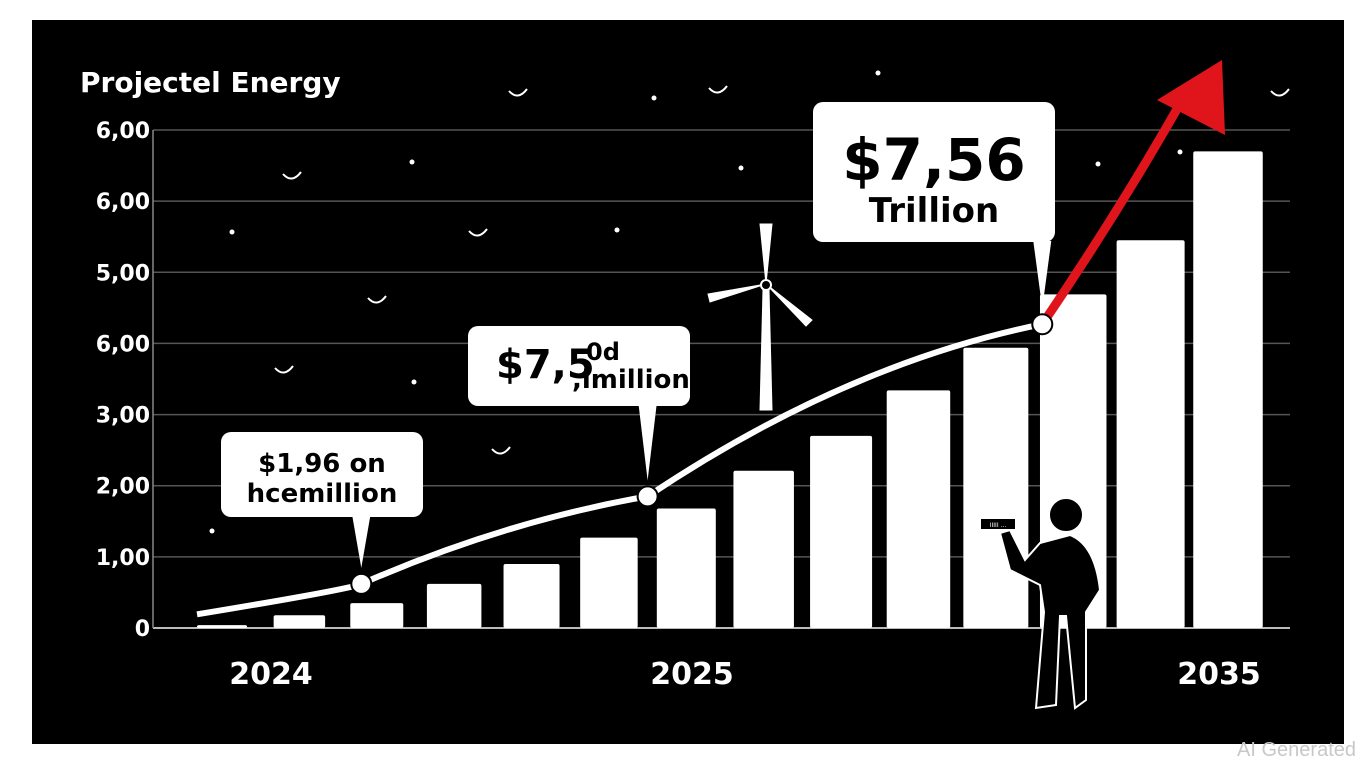  What do you see at coordinates (322, 464) in the screenshot?
I see `callout-value: $1,96 on` at bounding box center [322, 464].